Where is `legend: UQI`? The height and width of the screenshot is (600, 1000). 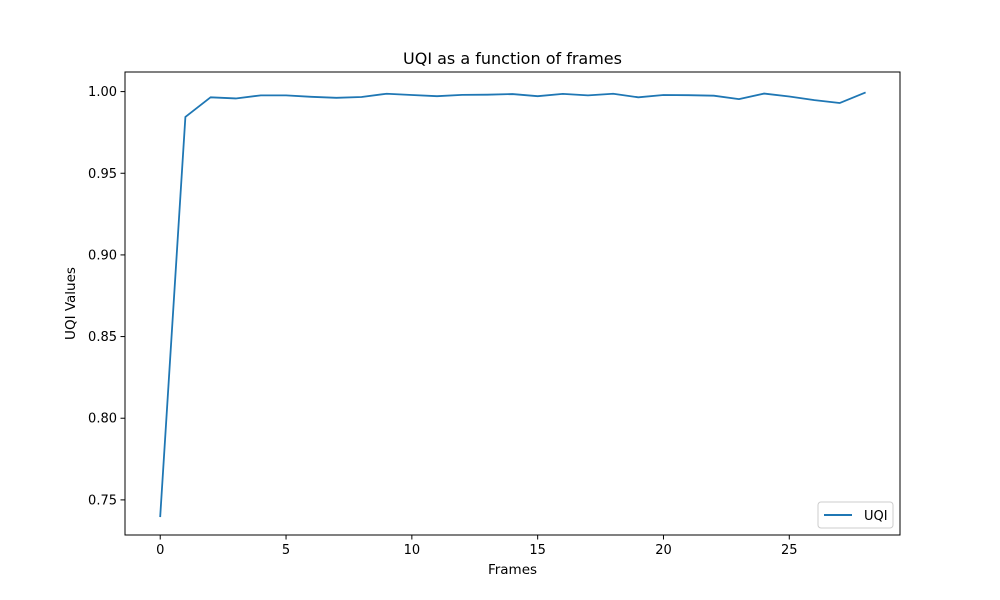 legend: UQI is located at coordinates (855, 515).